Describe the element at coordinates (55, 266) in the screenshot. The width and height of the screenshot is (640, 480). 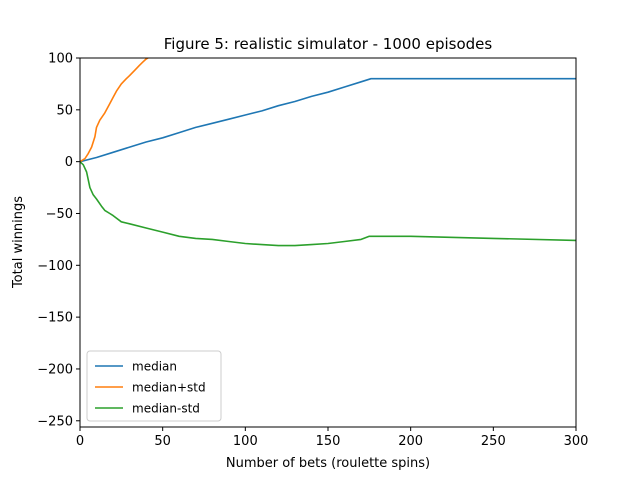
I see `y-tick-label: −100` at that location.